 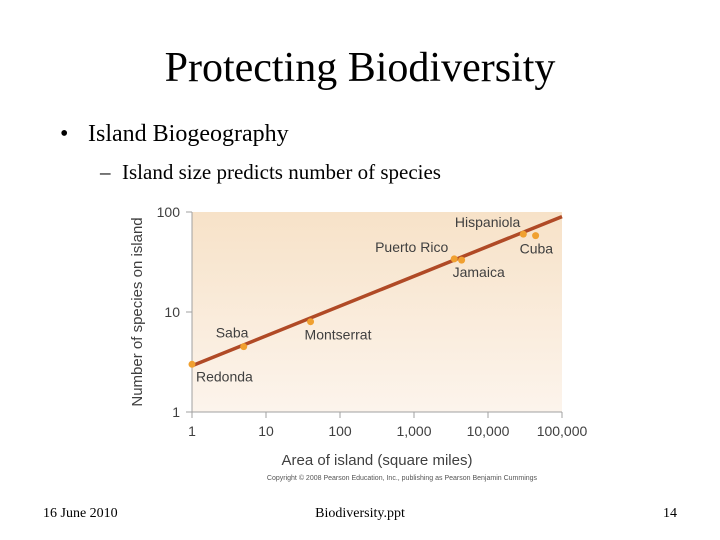 I want to click on footer-date: 16 June 2010, so click(x=80, y=513).